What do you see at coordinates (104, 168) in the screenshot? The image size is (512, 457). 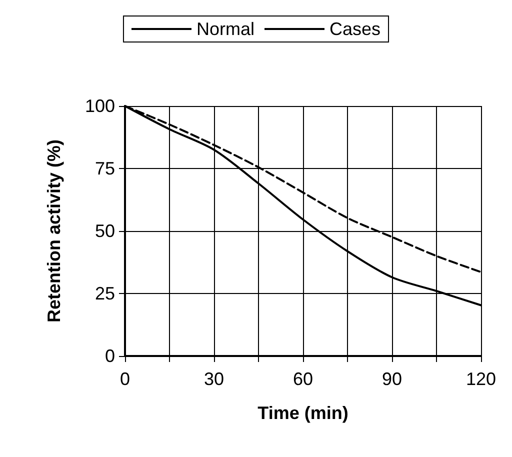 I see `y-tick-label: 75` at bounding box center [104, 168].